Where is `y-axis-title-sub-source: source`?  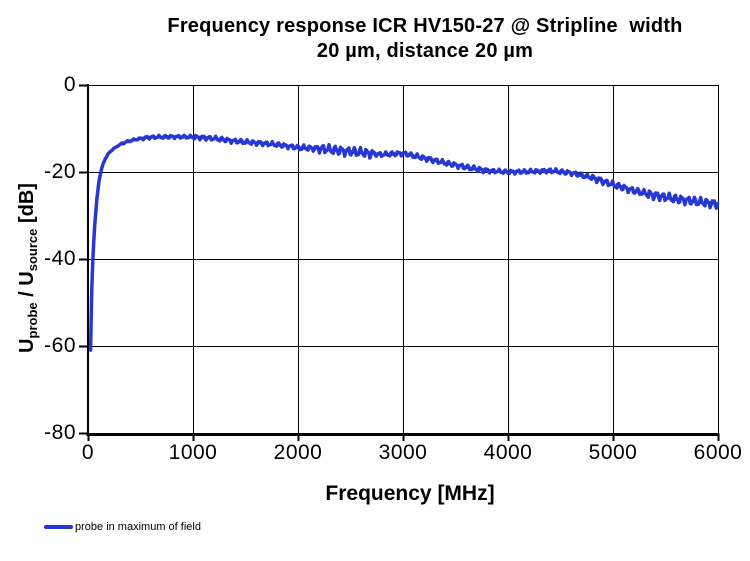 y-axis-title-sub-source: source is located at coordinates (32, 250).